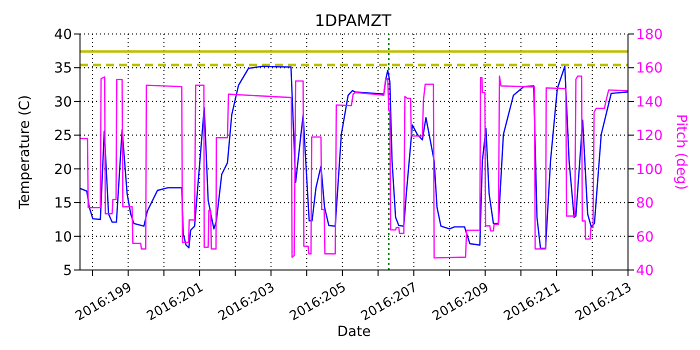 This screenshot has width=700, height=350. What do you see at coordinates (63, 34) in the screenshot?
I see `y-tick-label: 40` at bounding box center [63, 34].